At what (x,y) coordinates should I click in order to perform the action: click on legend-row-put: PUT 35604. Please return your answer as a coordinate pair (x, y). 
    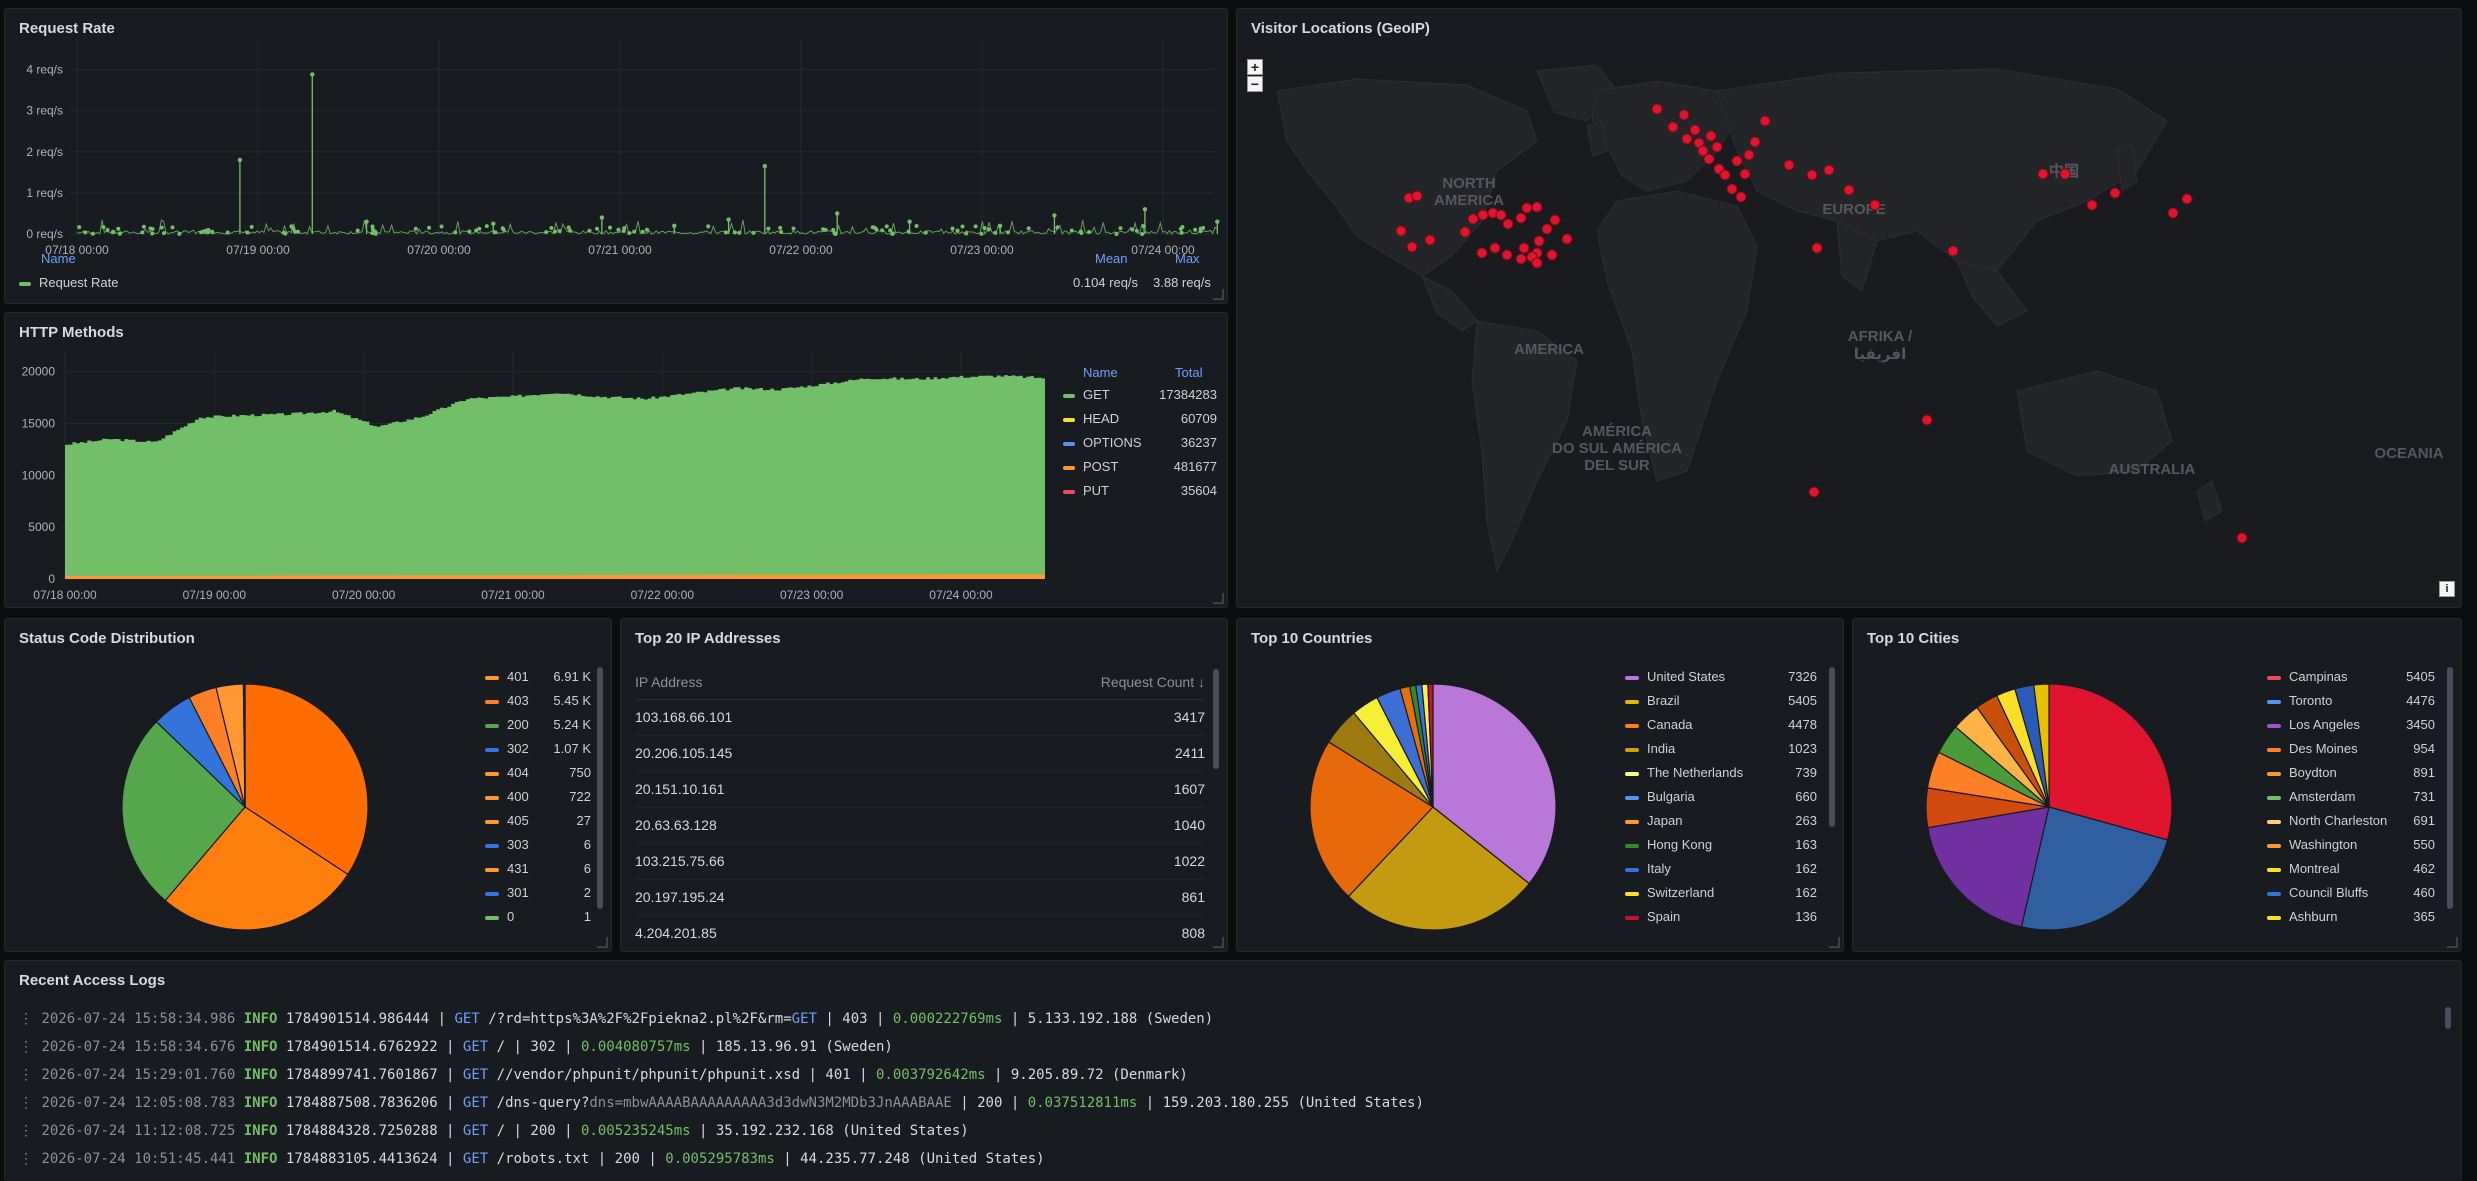
    Looking at the image, I should click on (1140, 491).